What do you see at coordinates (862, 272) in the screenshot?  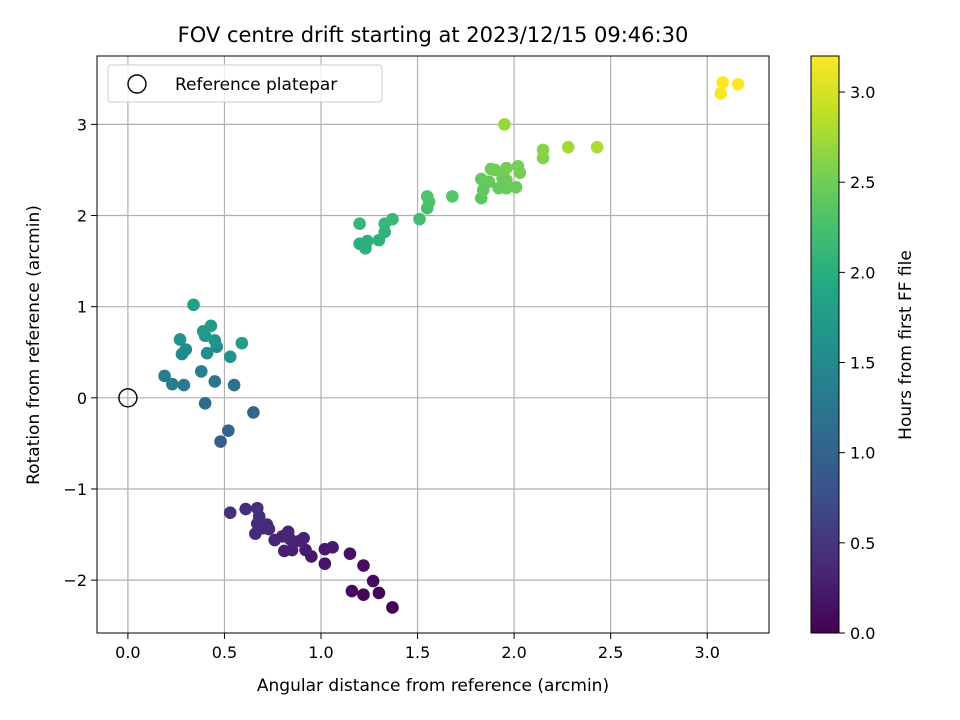 I see `colorbar-tick-label: 2.0` at bounding box center [862, 272].